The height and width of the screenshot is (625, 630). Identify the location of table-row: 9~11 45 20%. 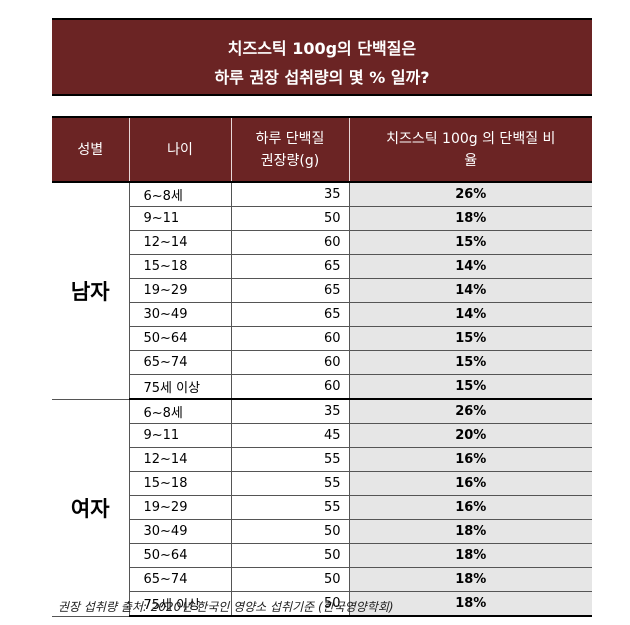
(322, 435).